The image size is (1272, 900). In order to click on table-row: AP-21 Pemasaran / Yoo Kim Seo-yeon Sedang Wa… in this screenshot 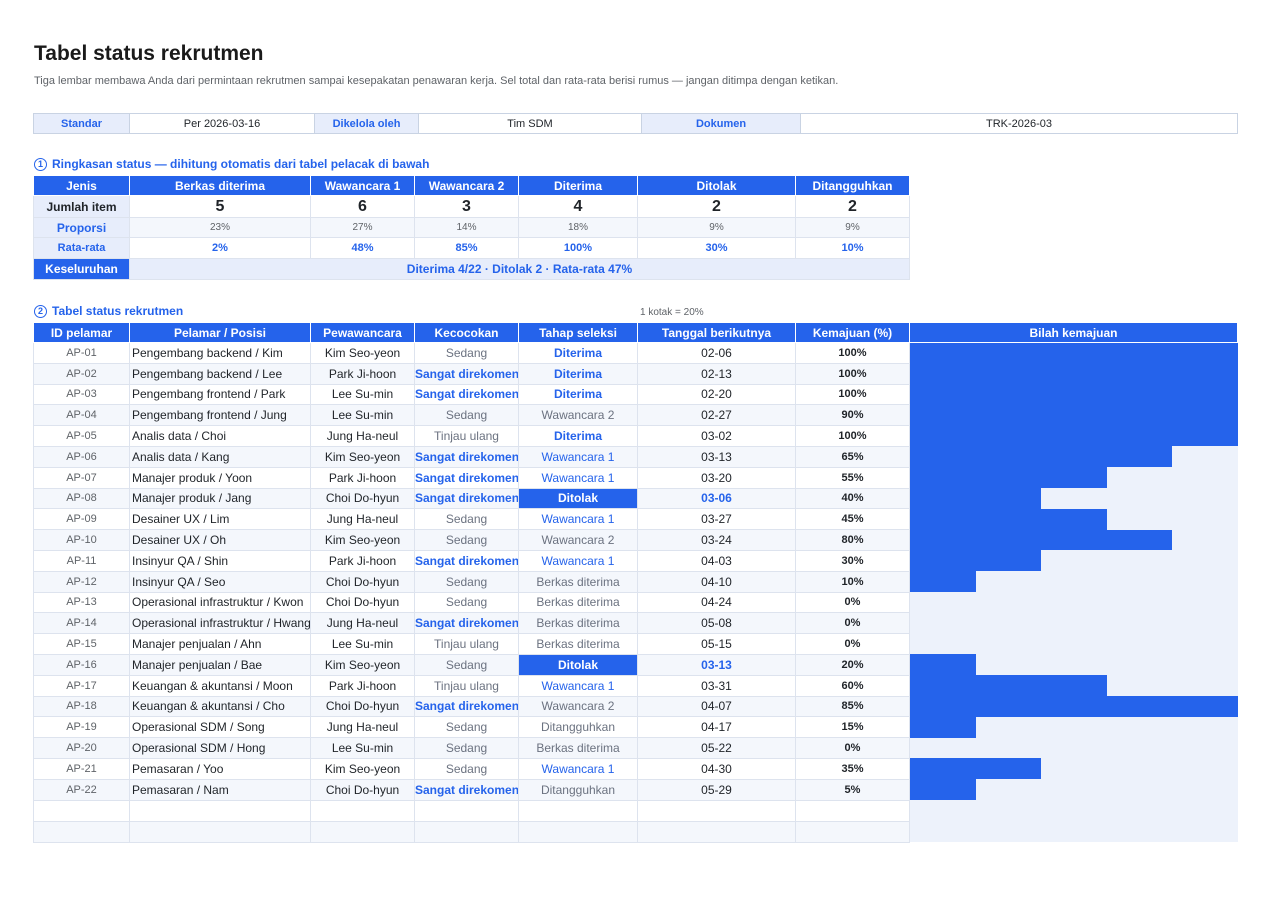, I will do `click(635, 769)`.